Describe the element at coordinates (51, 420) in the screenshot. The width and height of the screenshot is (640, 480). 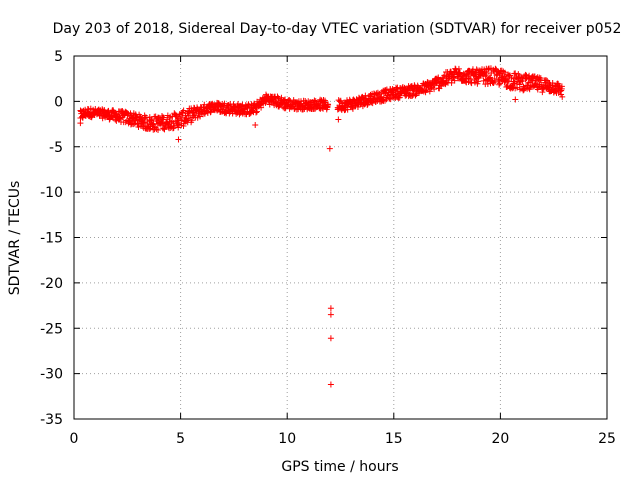
I see `y-tick-label: -35` at that location.